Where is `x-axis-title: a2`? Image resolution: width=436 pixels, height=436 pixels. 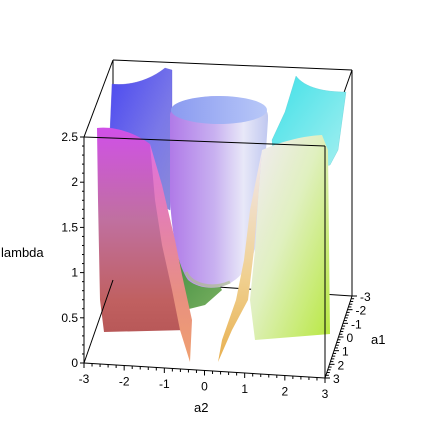 x-axis-title: a2 is located at coordinates (201, 407).